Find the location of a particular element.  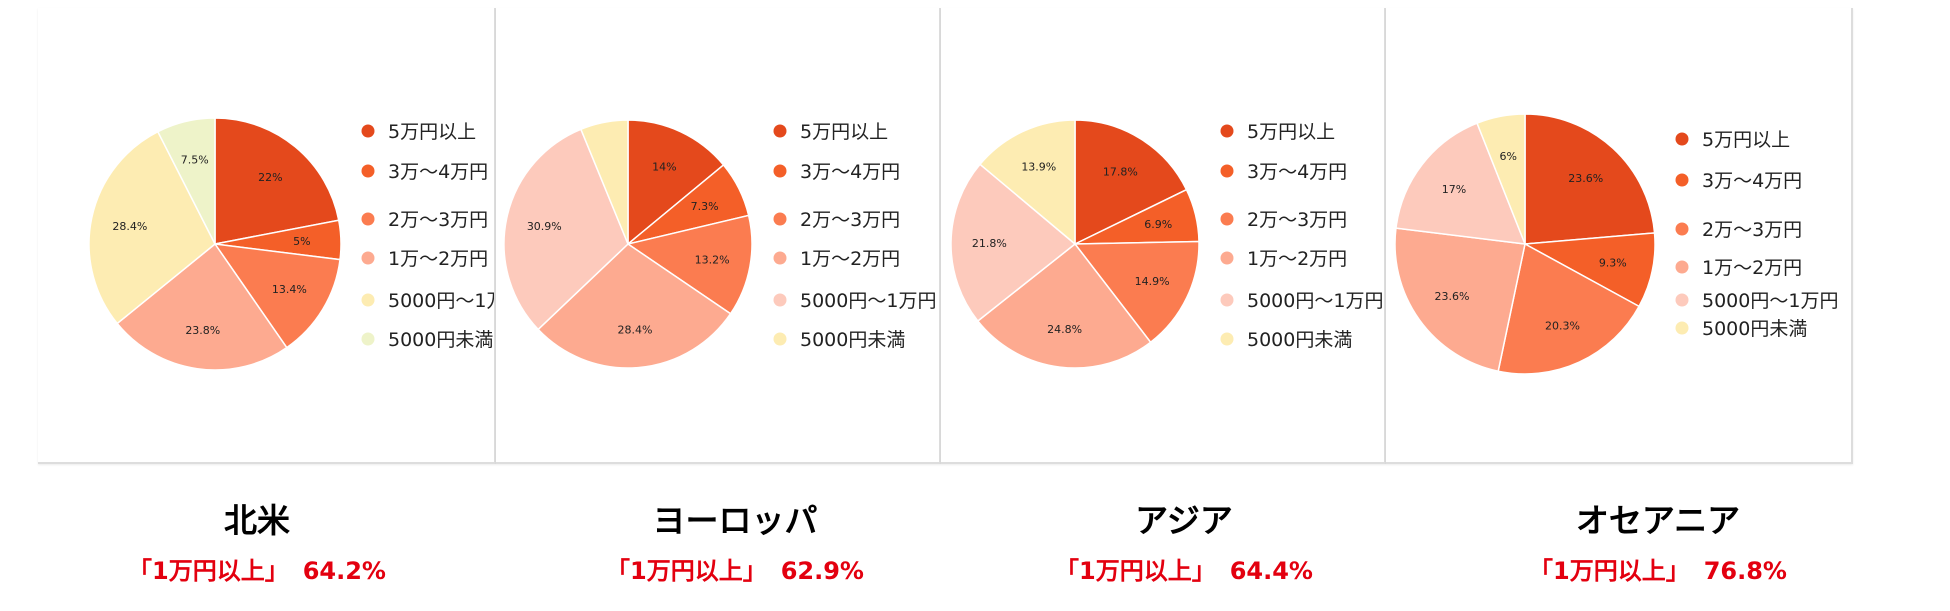

pie-data-label-2: 5% is located at coordinates (301, 241).